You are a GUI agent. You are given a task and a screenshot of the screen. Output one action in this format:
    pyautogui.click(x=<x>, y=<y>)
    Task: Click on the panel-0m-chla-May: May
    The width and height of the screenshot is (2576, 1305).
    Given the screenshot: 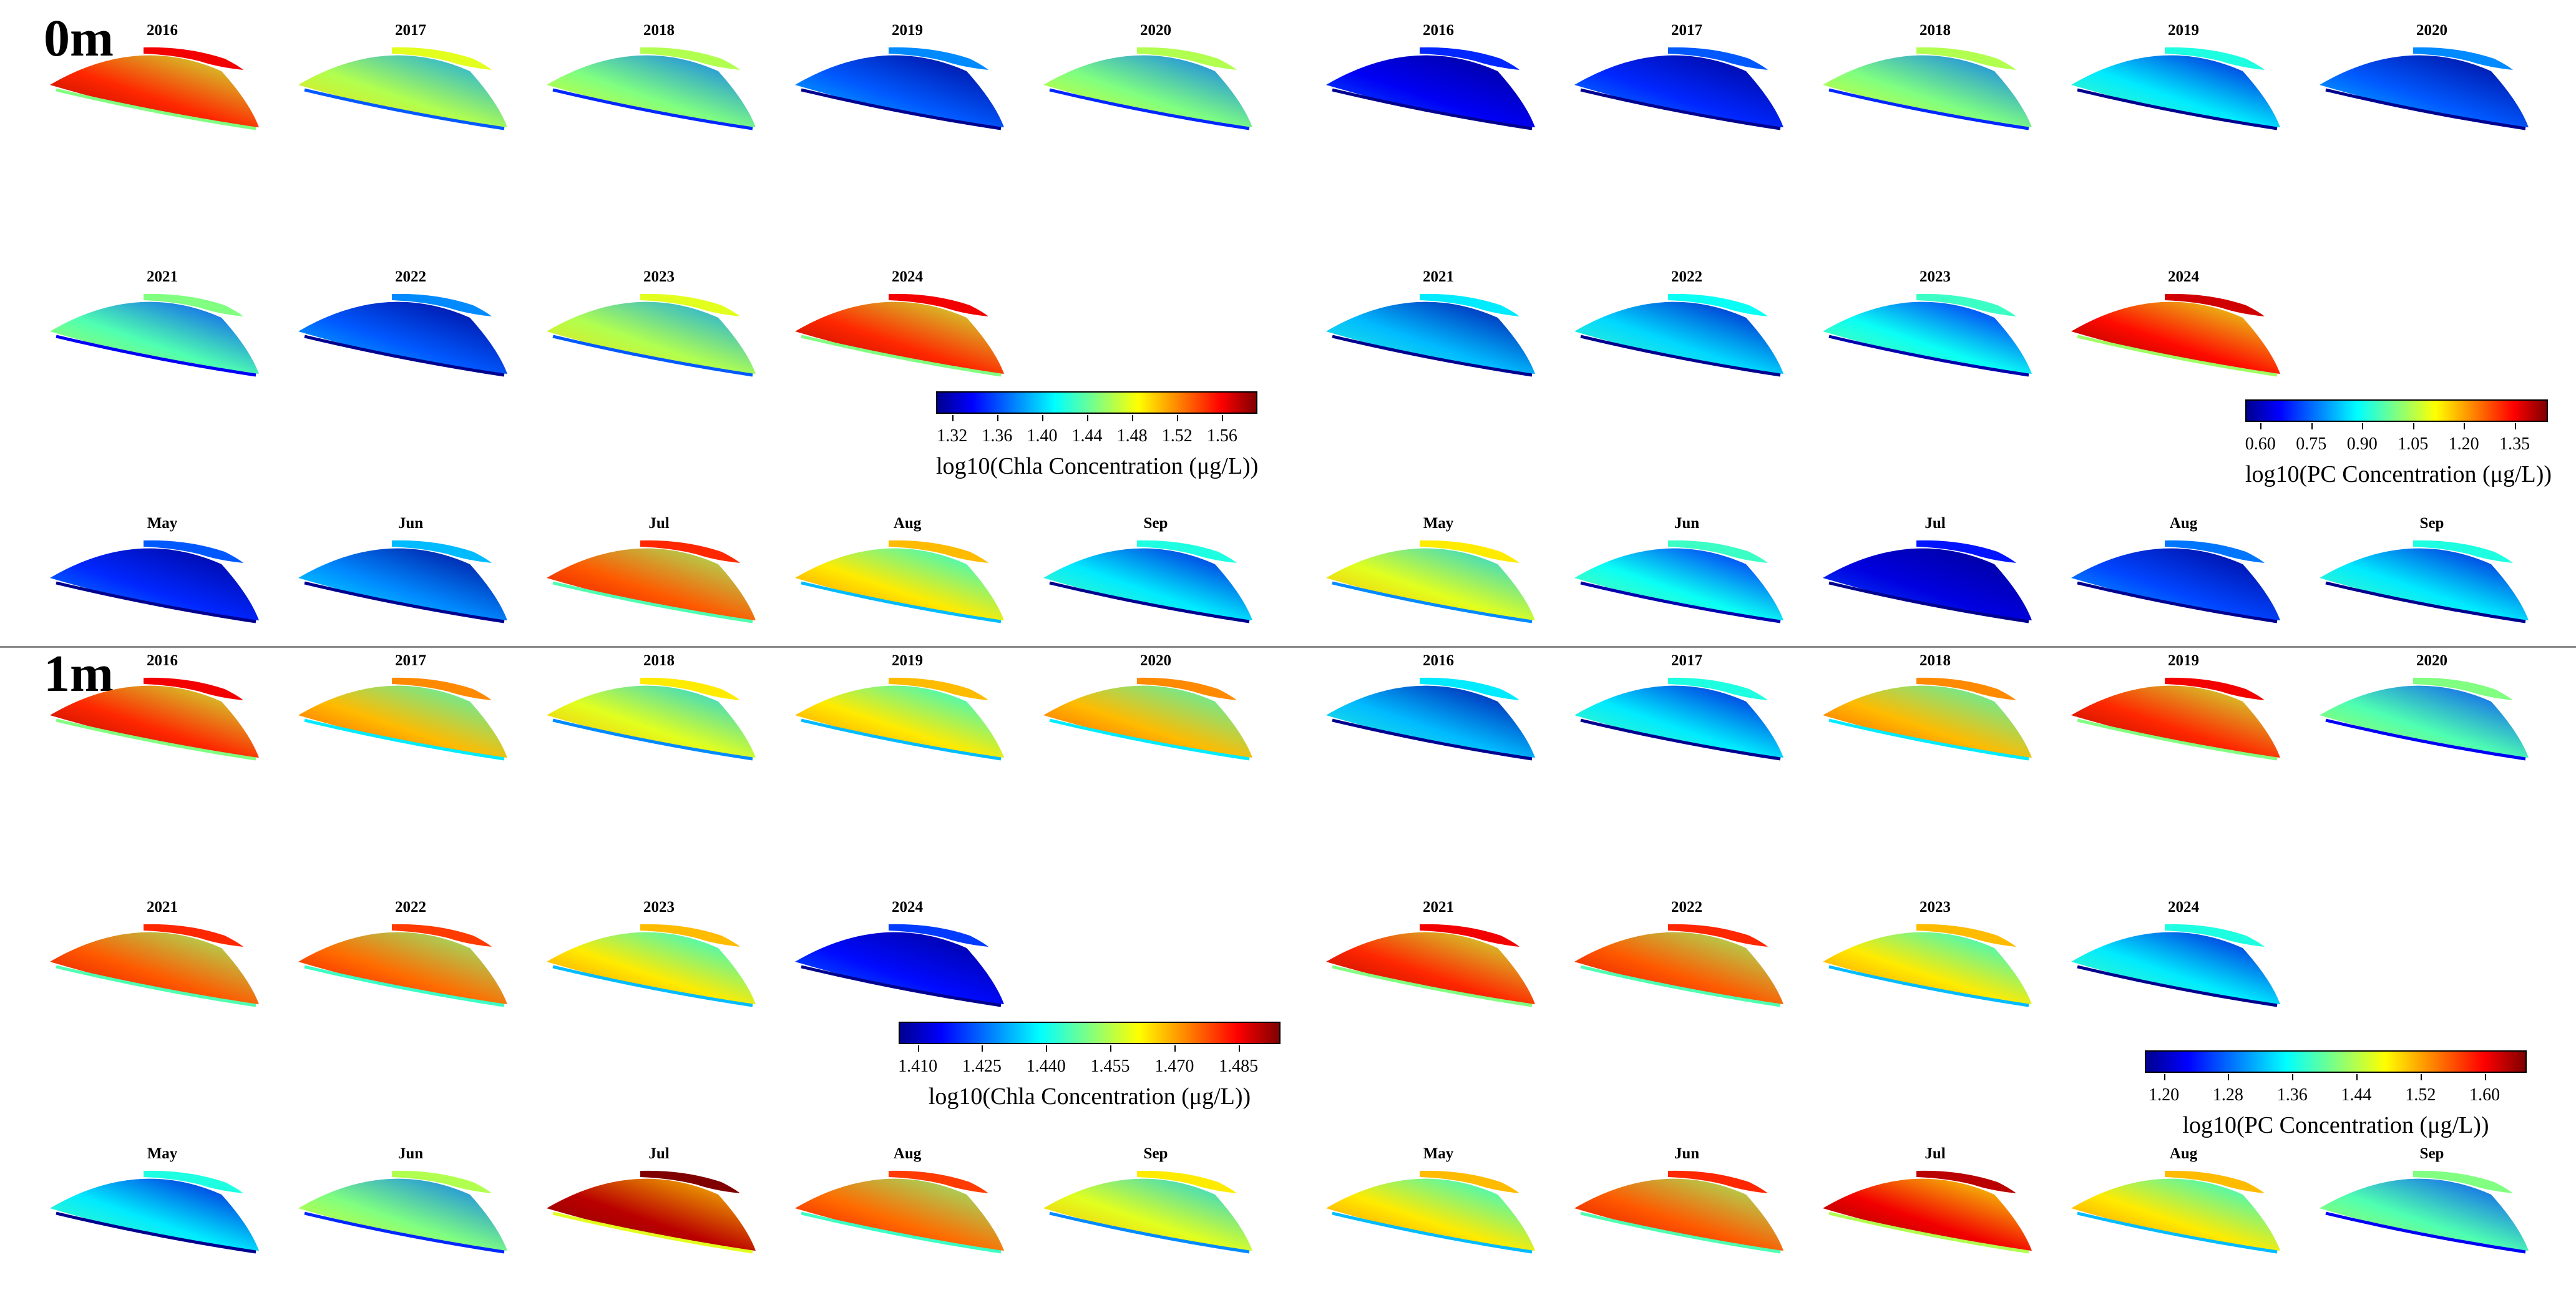 What is the action you would take?
    pyautogui.click(x=162, y=578)
    